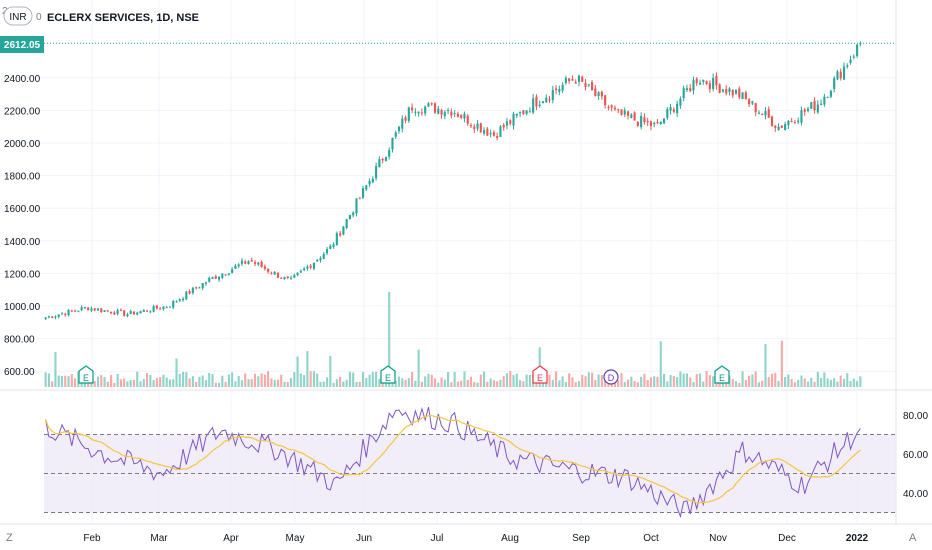 The image size is (932, 550). I want to click on log-scale-button: Z, so click(9, 538).